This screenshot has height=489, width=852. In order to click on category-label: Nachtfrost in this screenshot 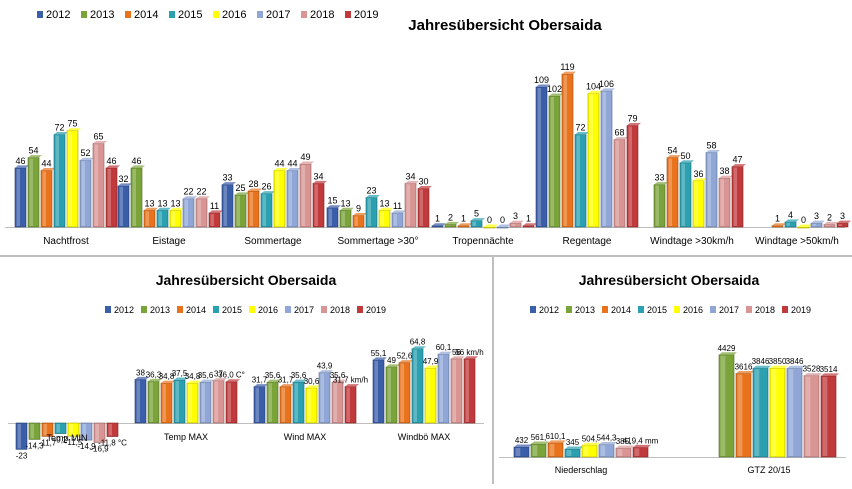, I will do `click(66, 241)`.